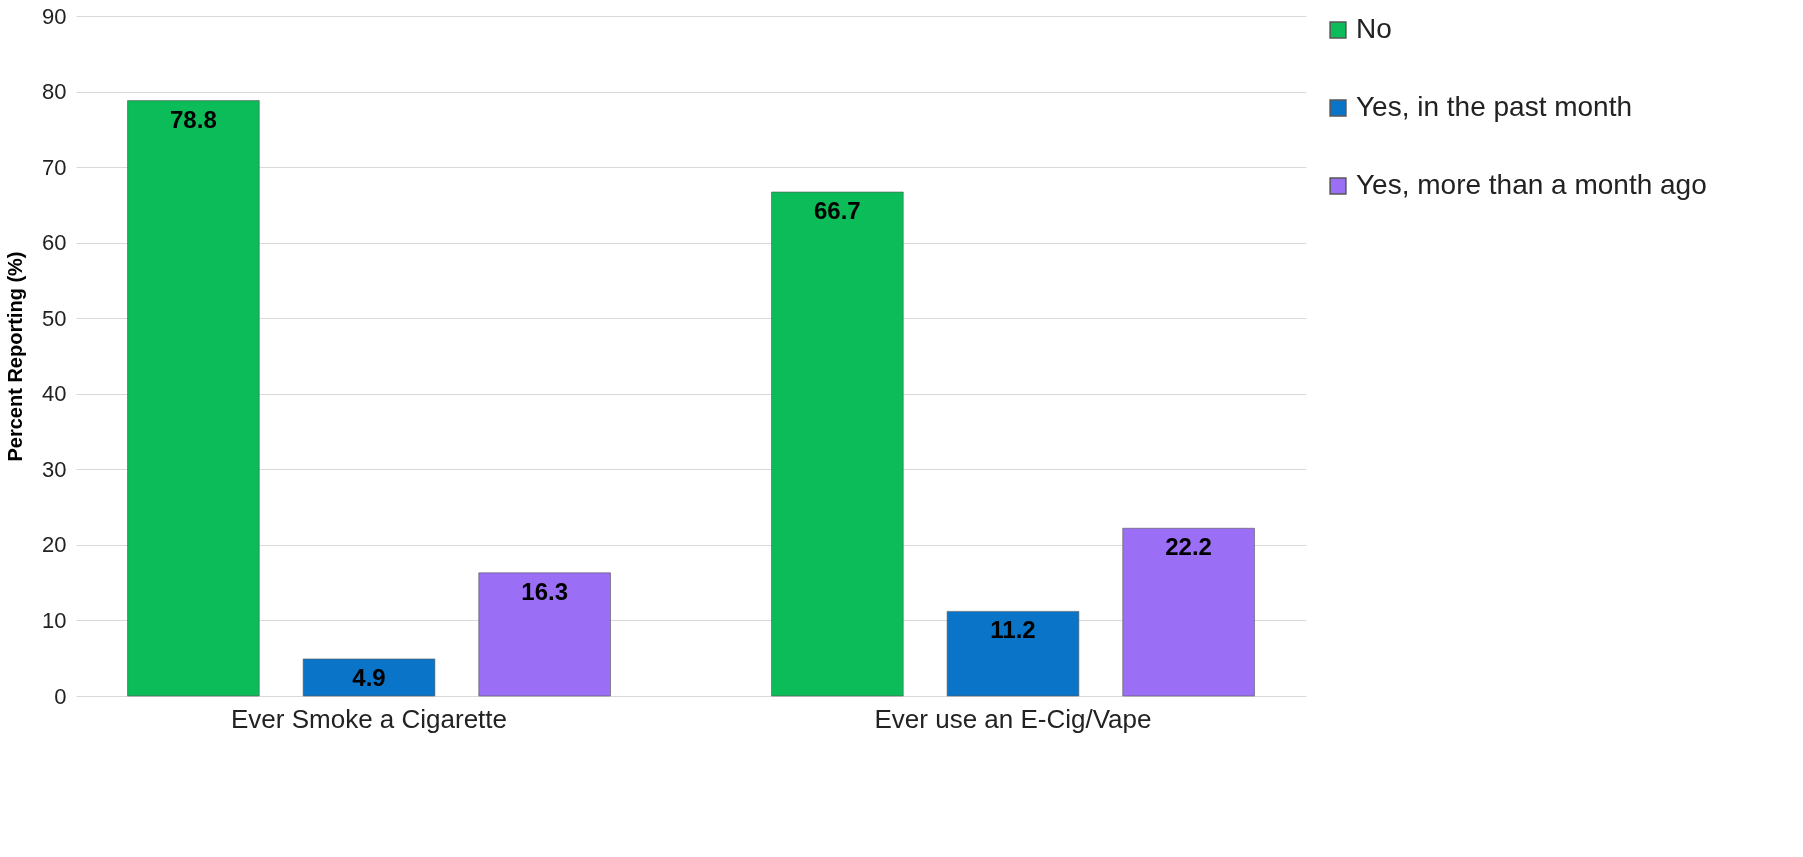 This screenshot has width=1803, height=857. What do you see at coordinates (54, 545) in the screenshot?
I see `y-tick-label: 20` at bounding box center [54, 545].